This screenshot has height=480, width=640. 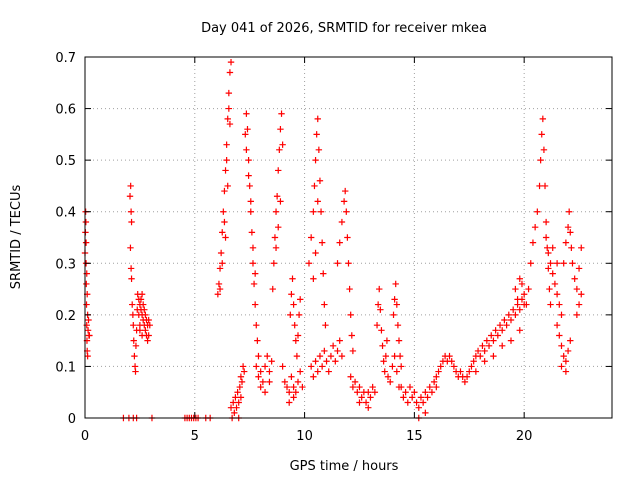 I want to click on x-tick-label: 20, so click(x=524, y=436).